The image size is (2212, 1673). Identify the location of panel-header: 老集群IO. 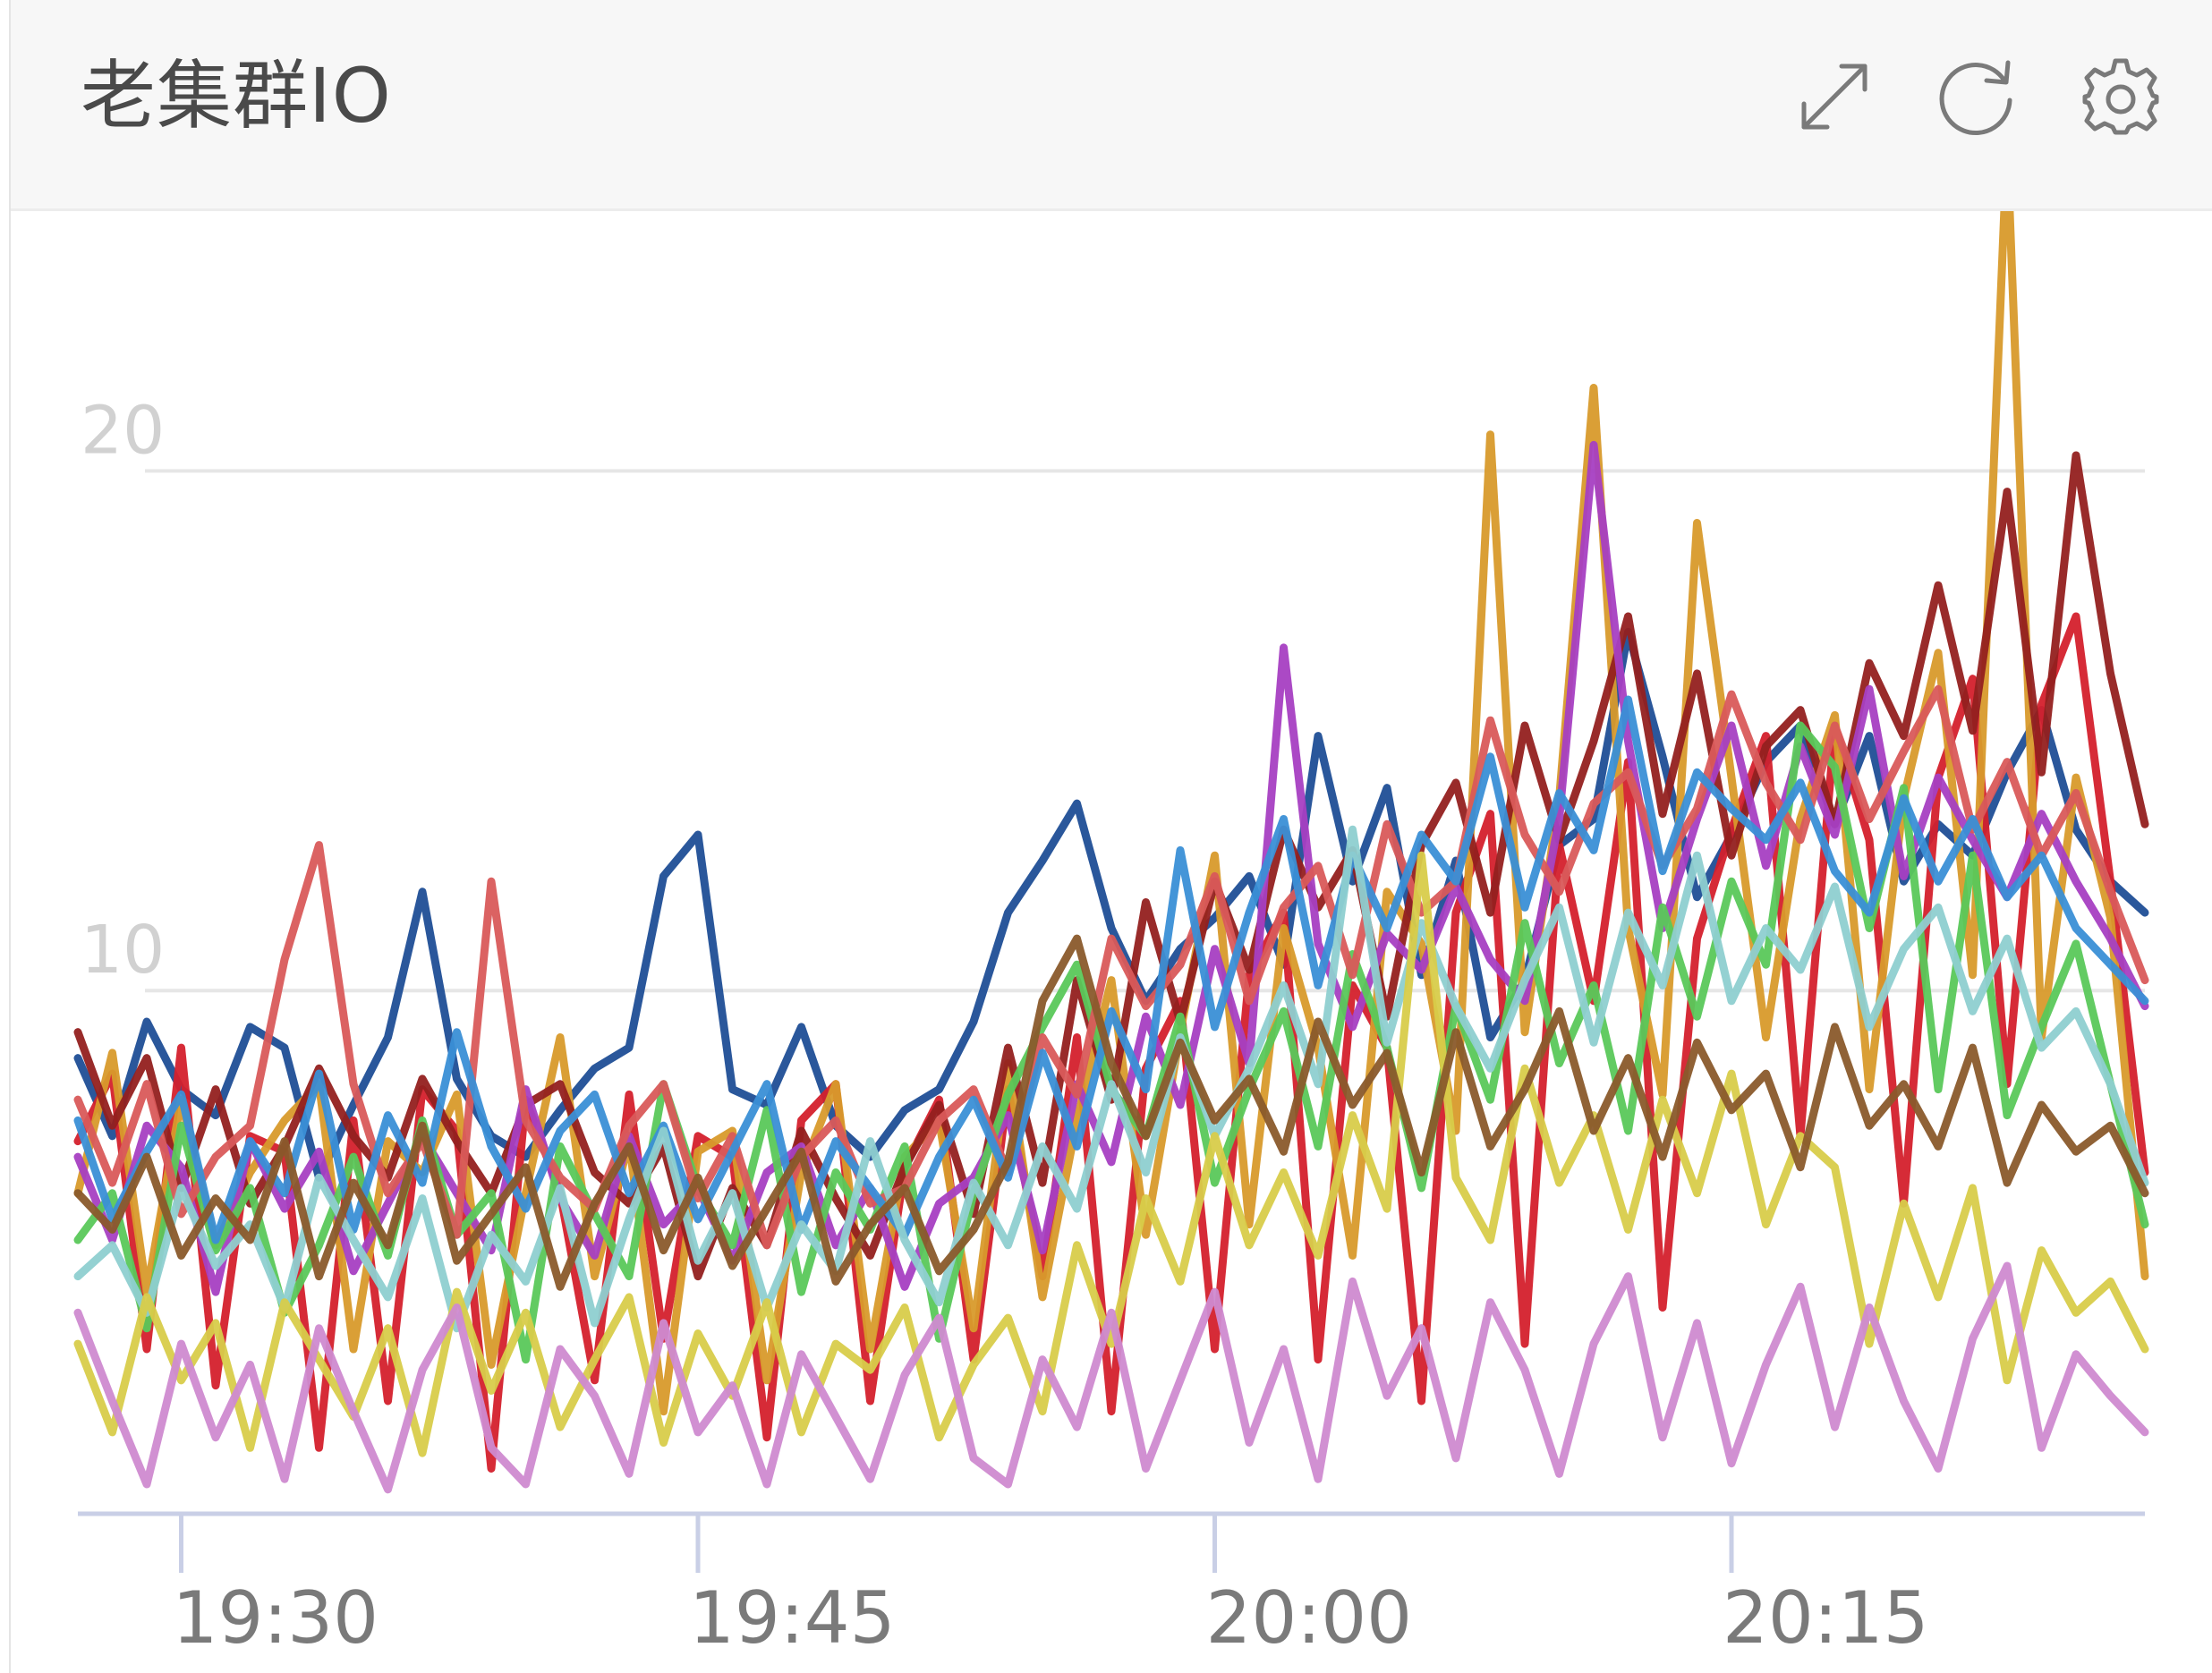
(1111, 105).